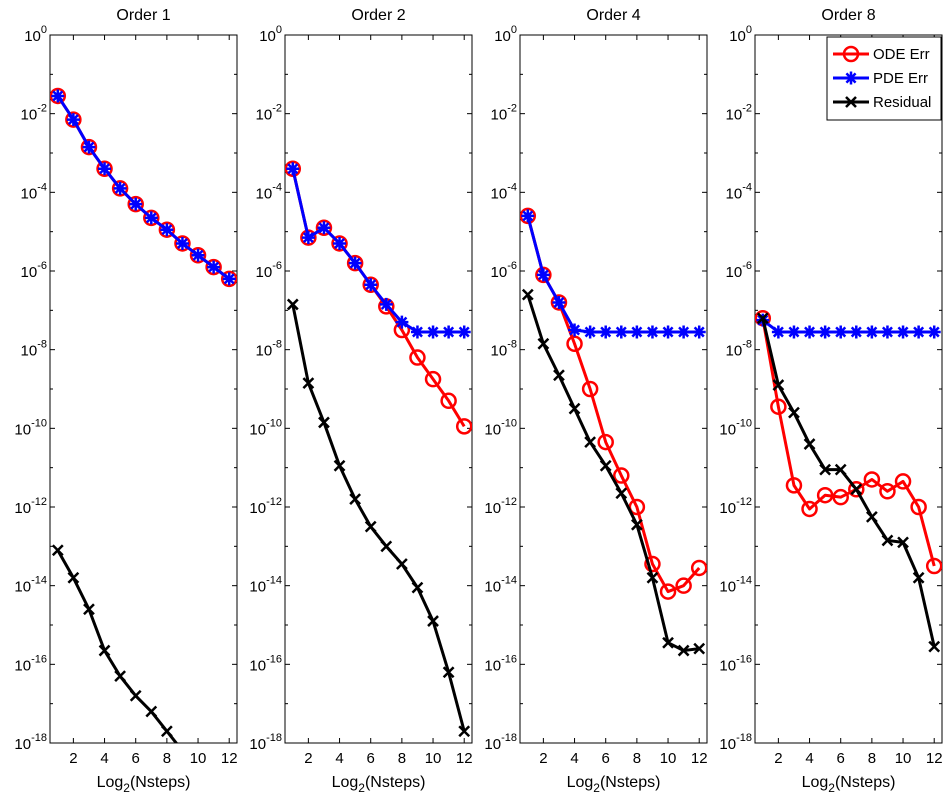 The image size is (943, 798). I want to click on x-tick-label: 4, so click(104, 758).